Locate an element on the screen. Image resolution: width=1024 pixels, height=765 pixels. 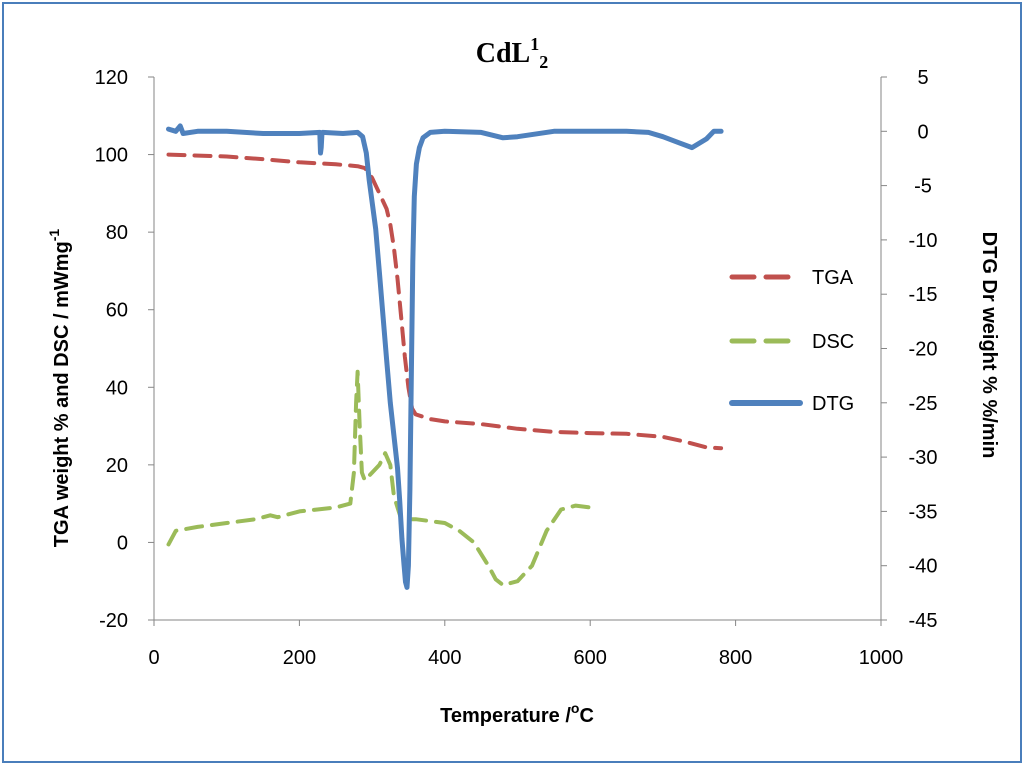
x-tick-label: 200 is located at coordinates (299, 658).